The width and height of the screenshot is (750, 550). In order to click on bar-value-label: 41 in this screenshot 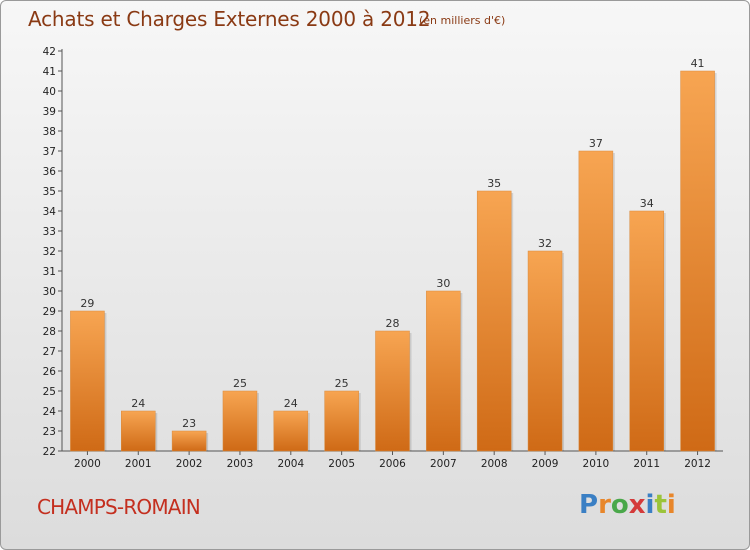, I will do `click(698, 63)`.